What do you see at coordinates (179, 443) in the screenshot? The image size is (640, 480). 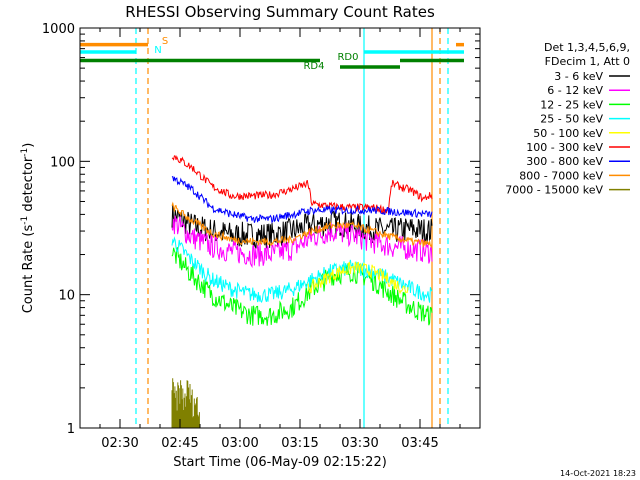 I see `x-tick-label: 02:45` at bounding box center [179, 443].